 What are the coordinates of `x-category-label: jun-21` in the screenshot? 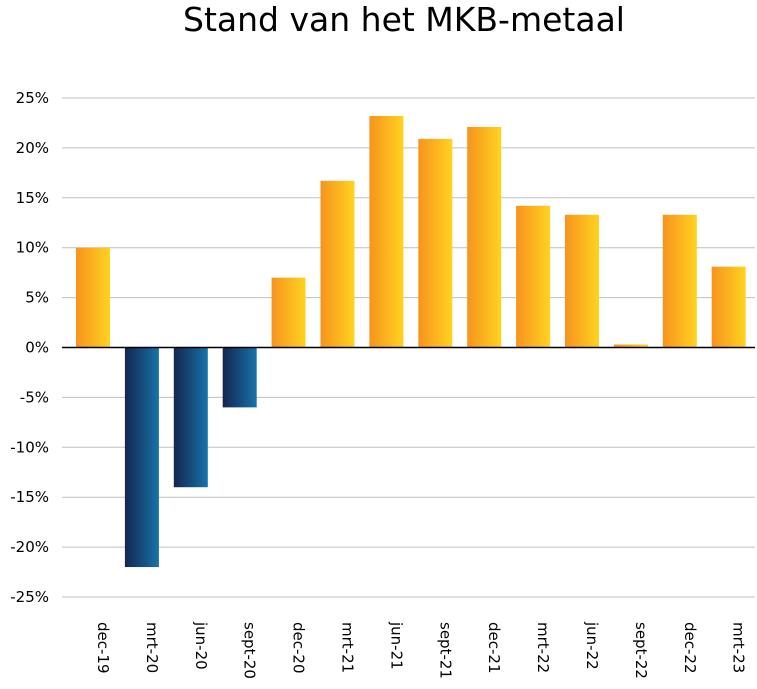 It's located at (396, 645).